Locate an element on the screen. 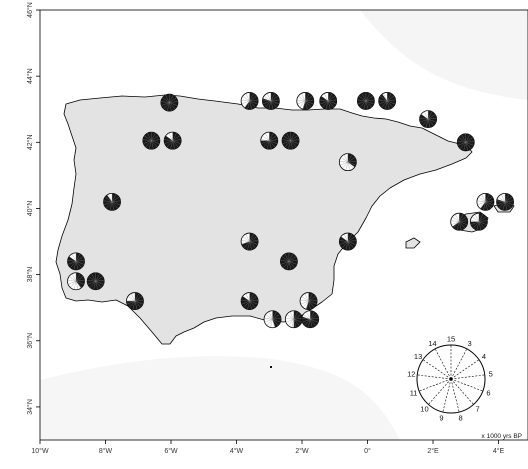 Image resolution: width=528 pixels, height=469 pixels. legend-clock-label: 12 is located at coordinates (411, 374).